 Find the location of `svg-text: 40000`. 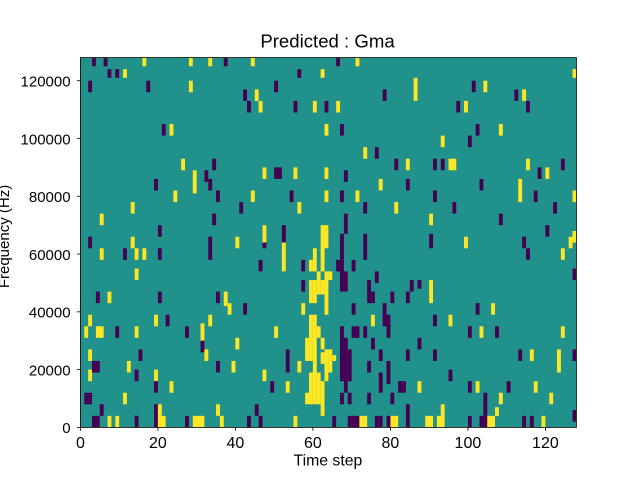

svg-text: 40000 is located at coordinates (50, 313).